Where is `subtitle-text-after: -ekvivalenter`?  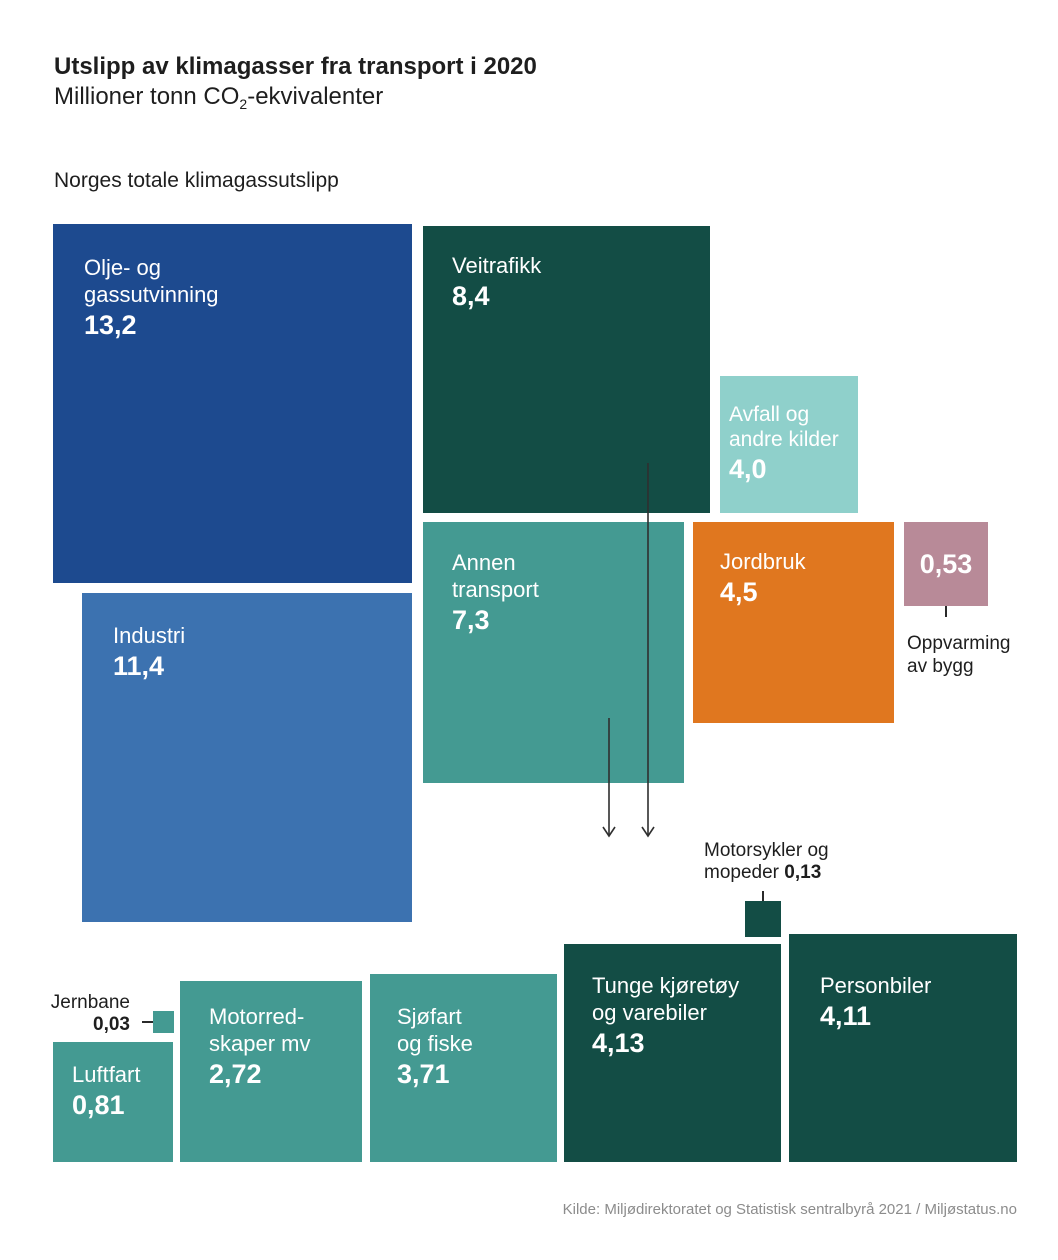 subtitle-text-after: -ekvivalenter is located at coordinates (315, 96).